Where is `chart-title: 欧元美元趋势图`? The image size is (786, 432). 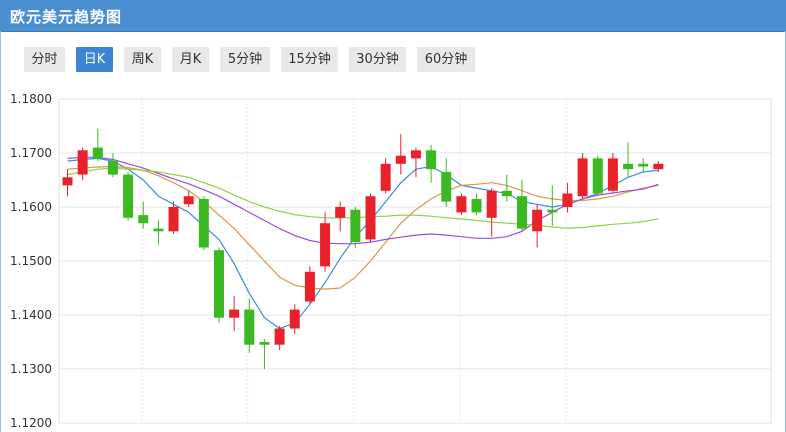
chart-title: 欧元美元趋势图 is located at coordinates (66, 17).